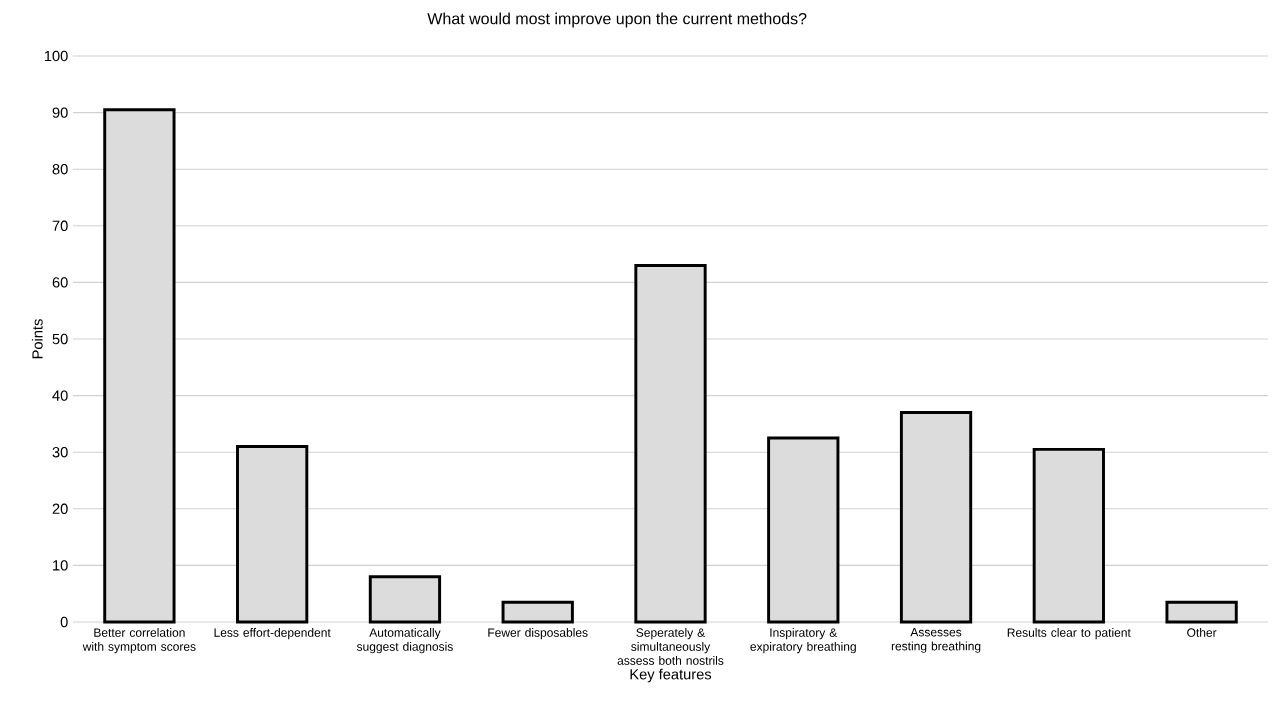 This screenshot has width=1279, height=711. What do you see at coordinates (60, 508) in the screenshot?
I see `y-tick-label: 20` at bounding box center [60, 508].